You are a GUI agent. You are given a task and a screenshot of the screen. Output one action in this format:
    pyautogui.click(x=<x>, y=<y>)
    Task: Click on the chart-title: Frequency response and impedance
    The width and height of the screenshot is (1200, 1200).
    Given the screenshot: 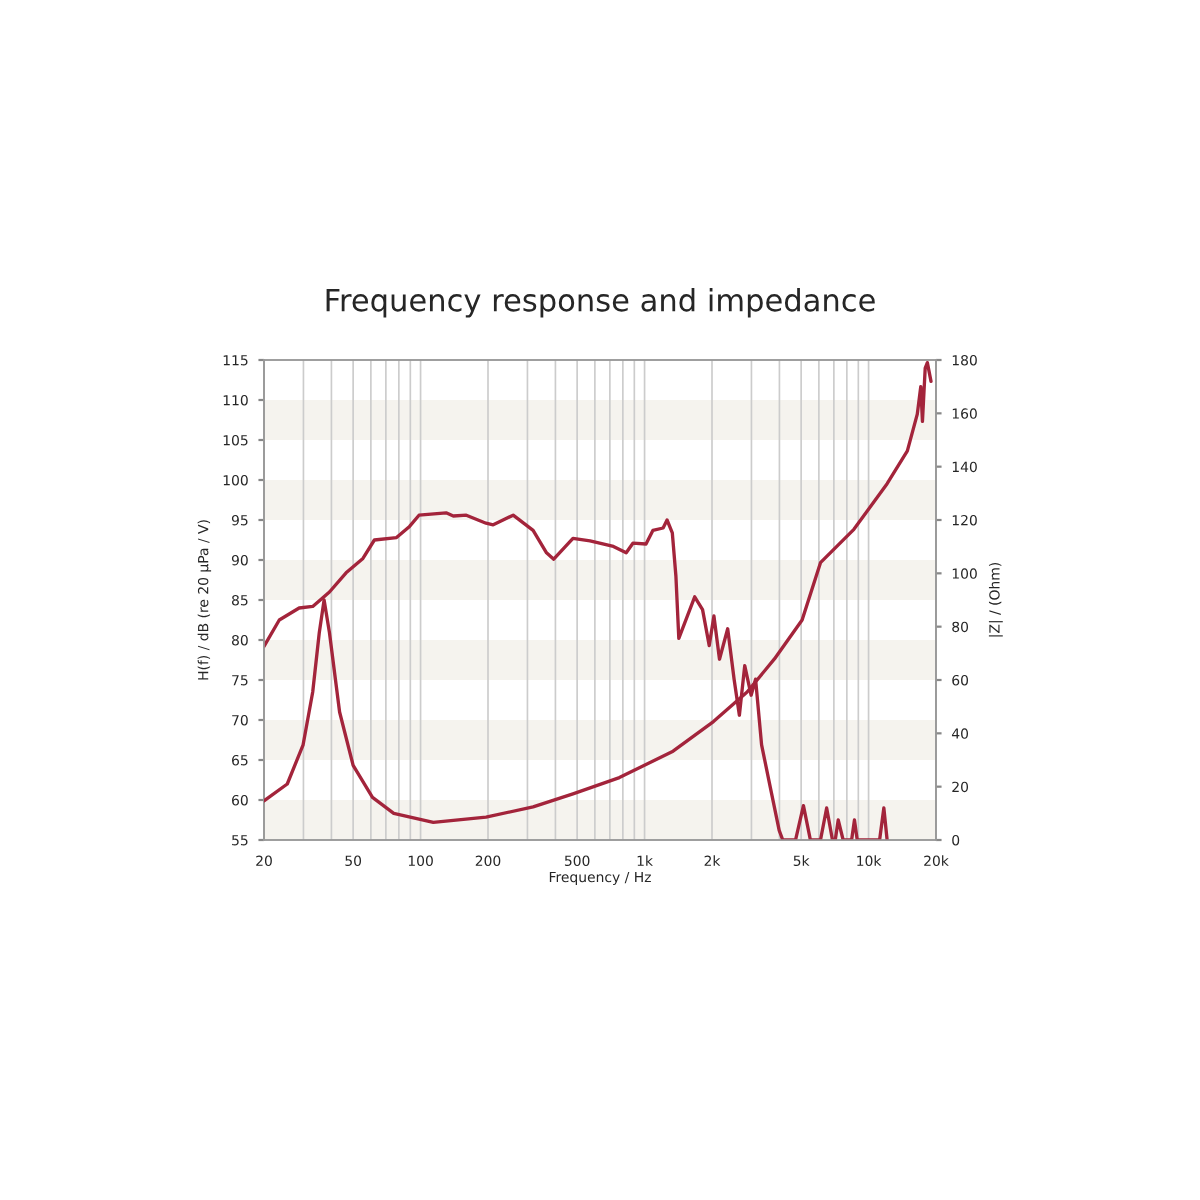 What is the action you would take?
    pyautogui.click(x=600, y=303)
    